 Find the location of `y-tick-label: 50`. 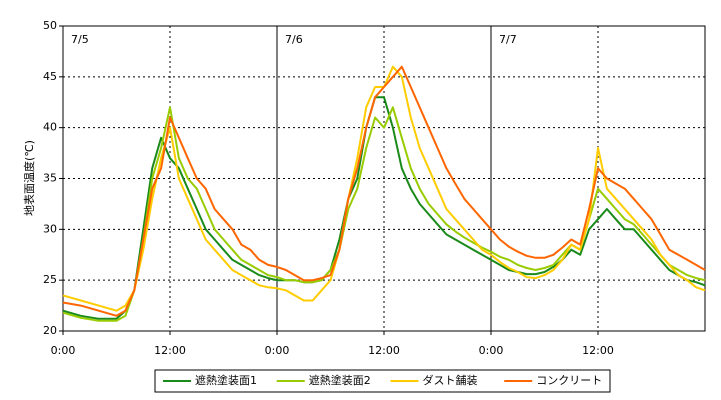

y-tick-label: 50 is located at coordinates (50, 25).